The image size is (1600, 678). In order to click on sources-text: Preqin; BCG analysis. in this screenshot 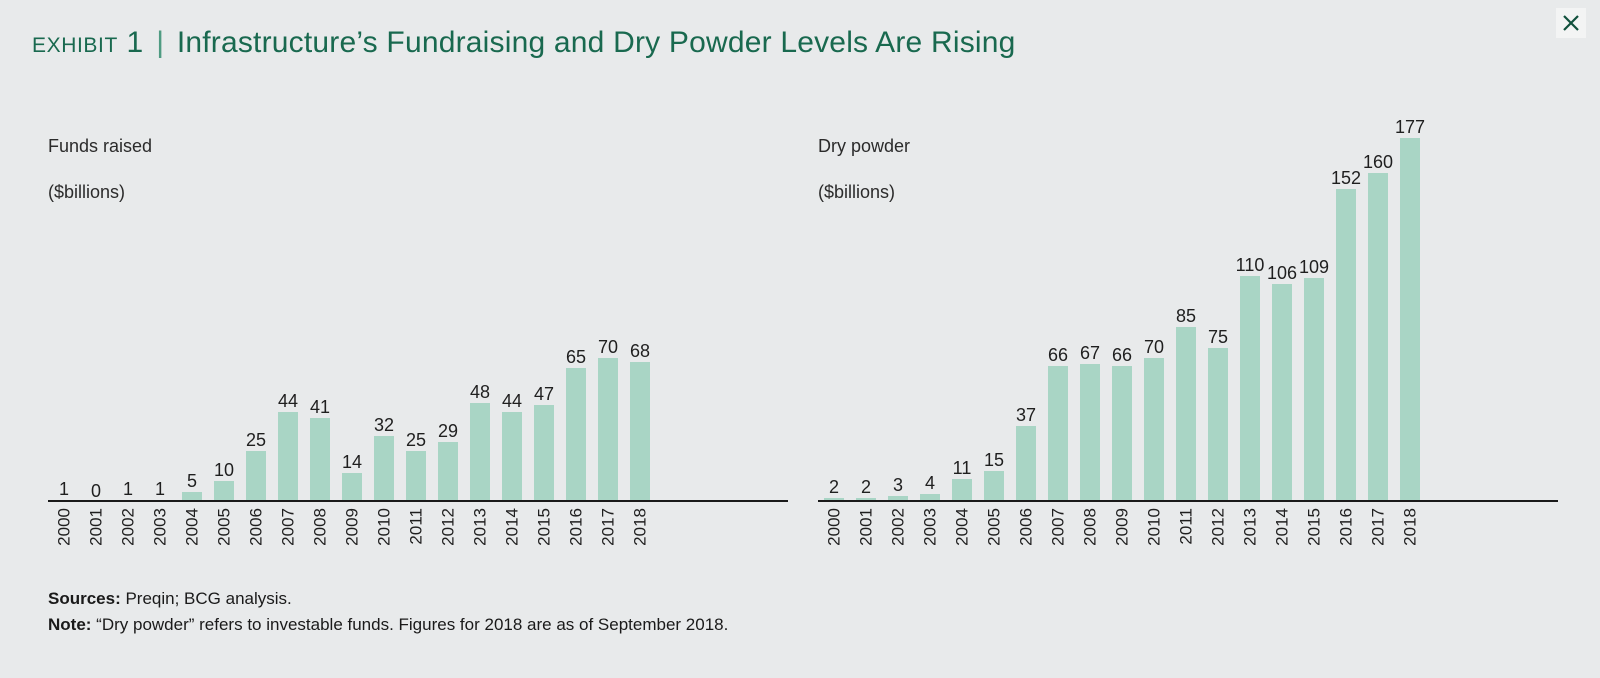, I will do `click(206, 598)`.